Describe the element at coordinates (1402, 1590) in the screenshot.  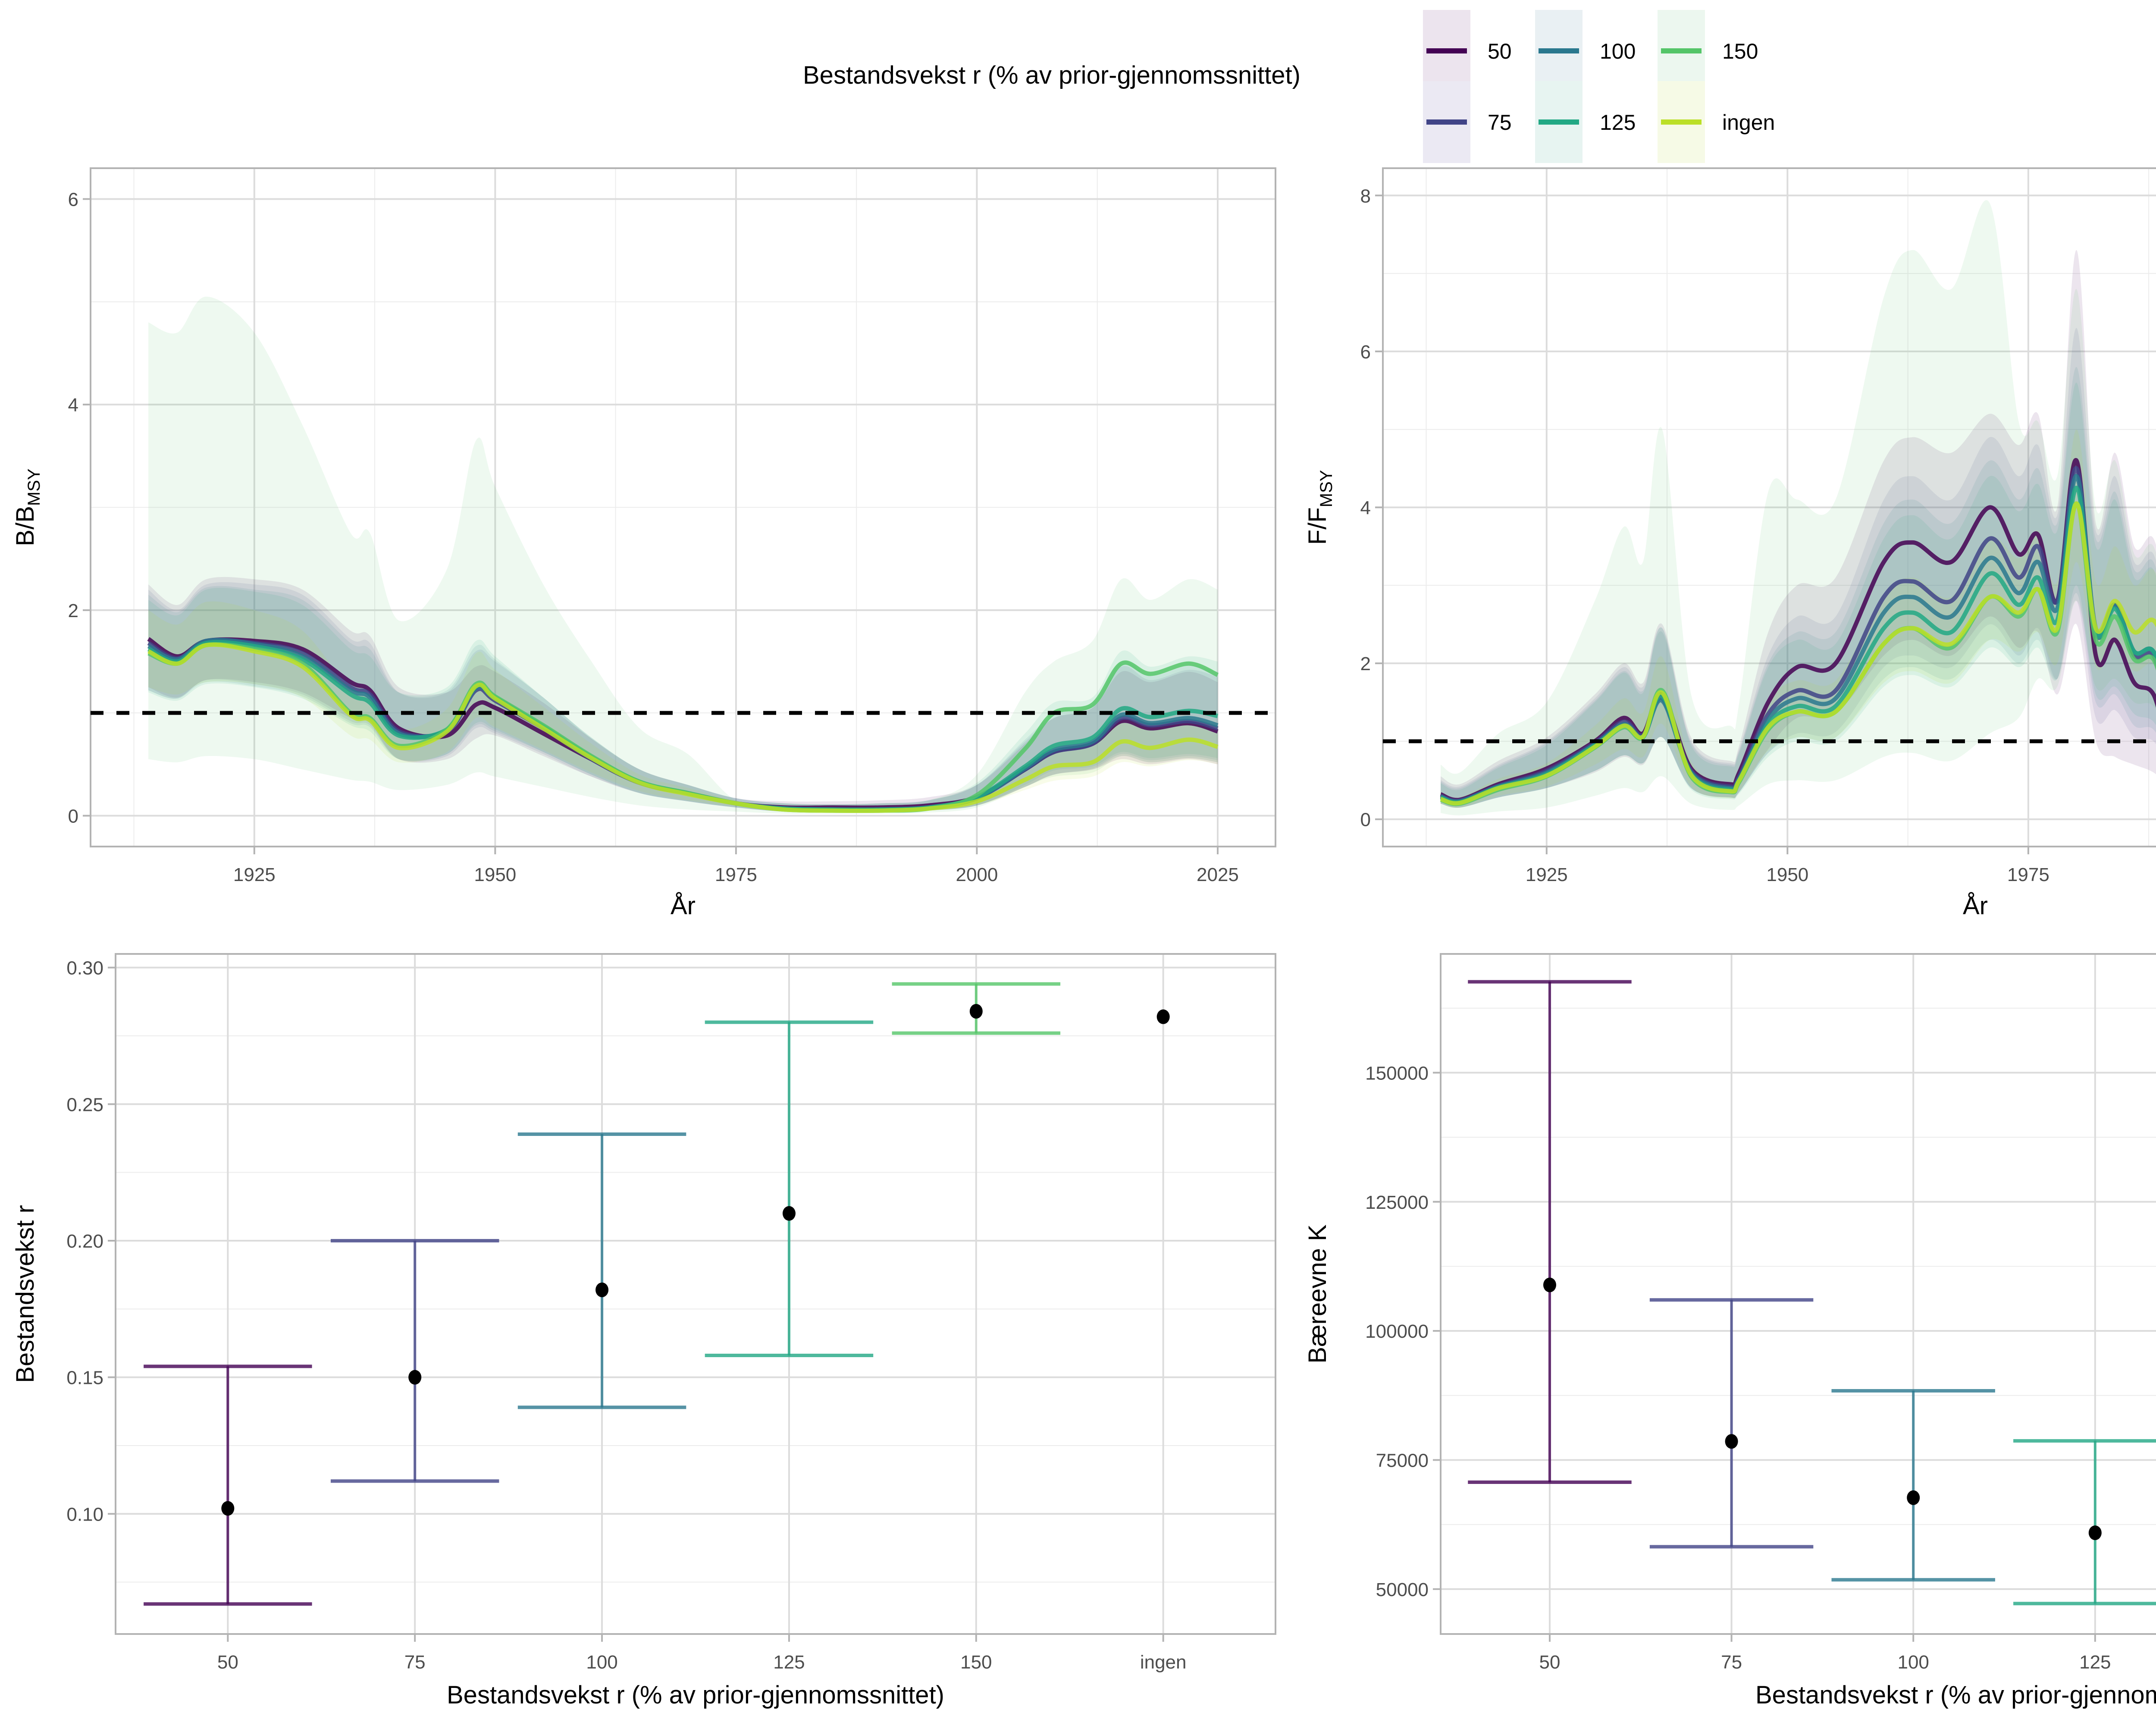
I see `y-tick-label: 50000` at that location.